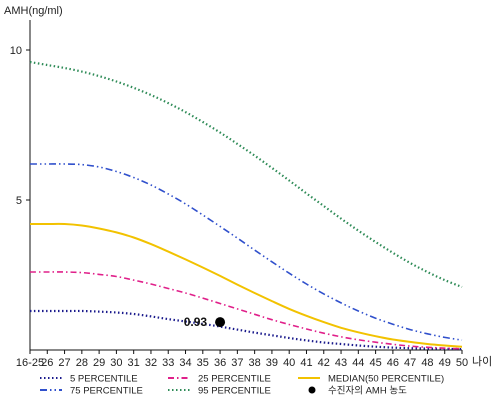  I want to click on x-tick-label: 32, so click(151, 363).